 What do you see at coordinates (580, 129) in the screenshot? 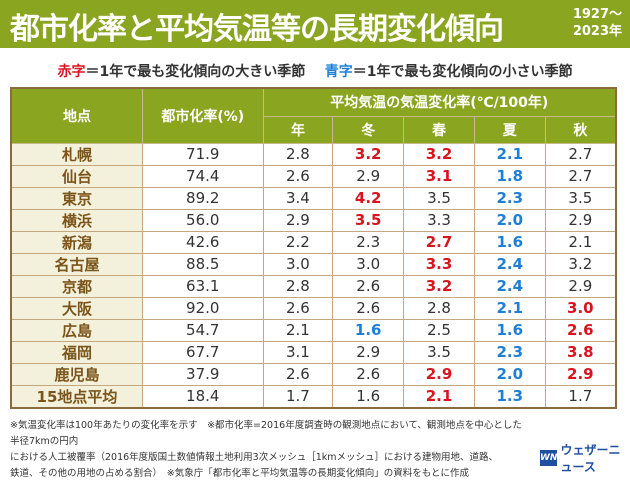
I see `header-season: 秋` at bounding box center [580, 129].